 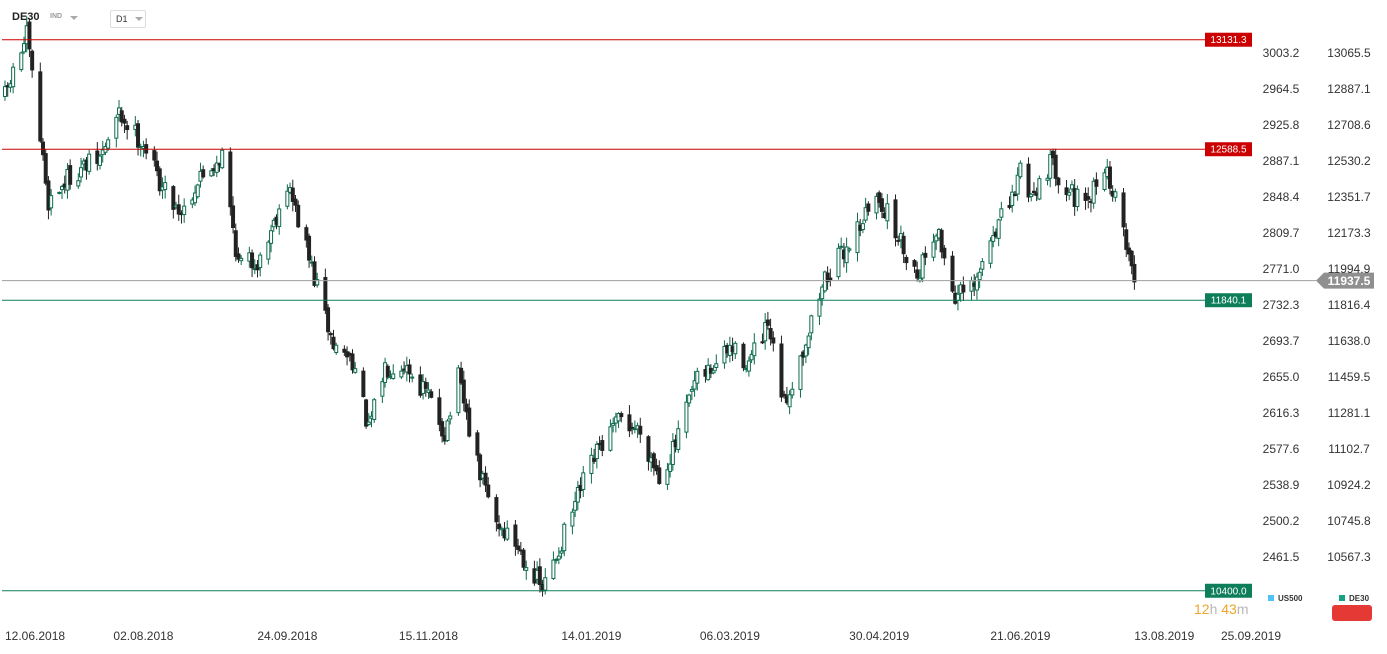 I want to click on legend-item-de30: DE30, so click(x=1354, y=598).